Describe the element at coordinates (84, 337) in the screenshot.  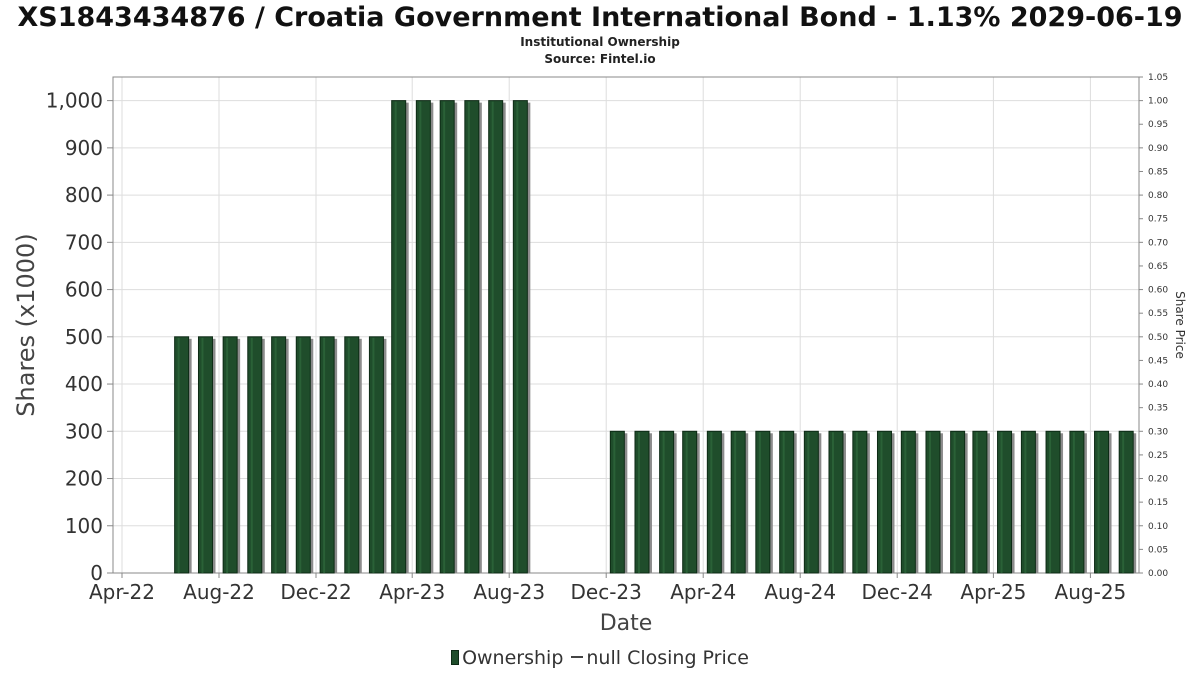
I see `y-tick-label: 500` at that location.